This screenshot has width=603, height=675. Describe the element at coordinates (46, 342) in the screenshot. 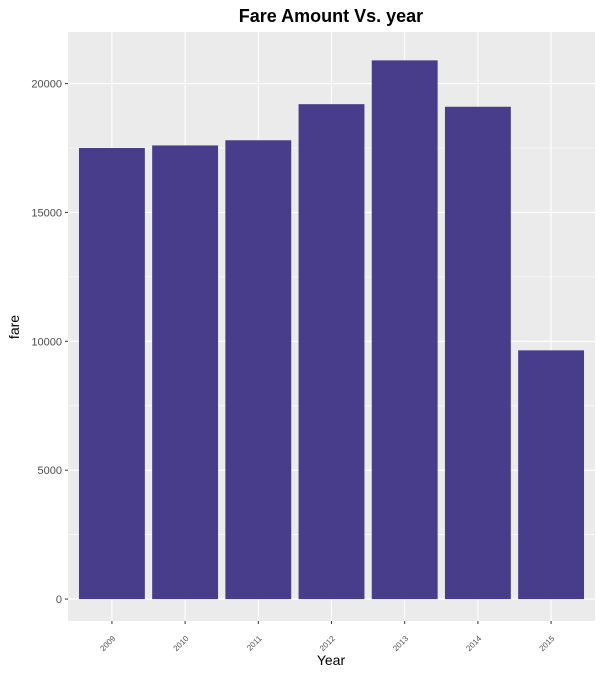

I see `y-tick-label: 10000` at that location.